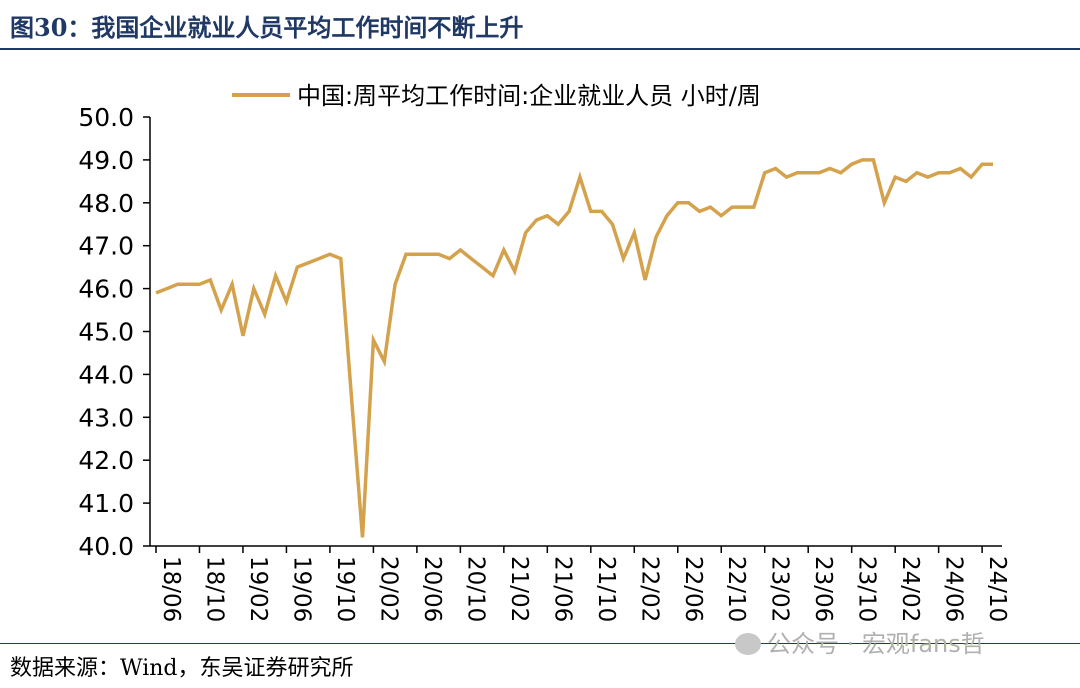 Image resolution: width=1080 pixels, height=688 pixels. Describe the element at coordinates (540, 643) in the screenshot. I see `footer-rule` at that location.